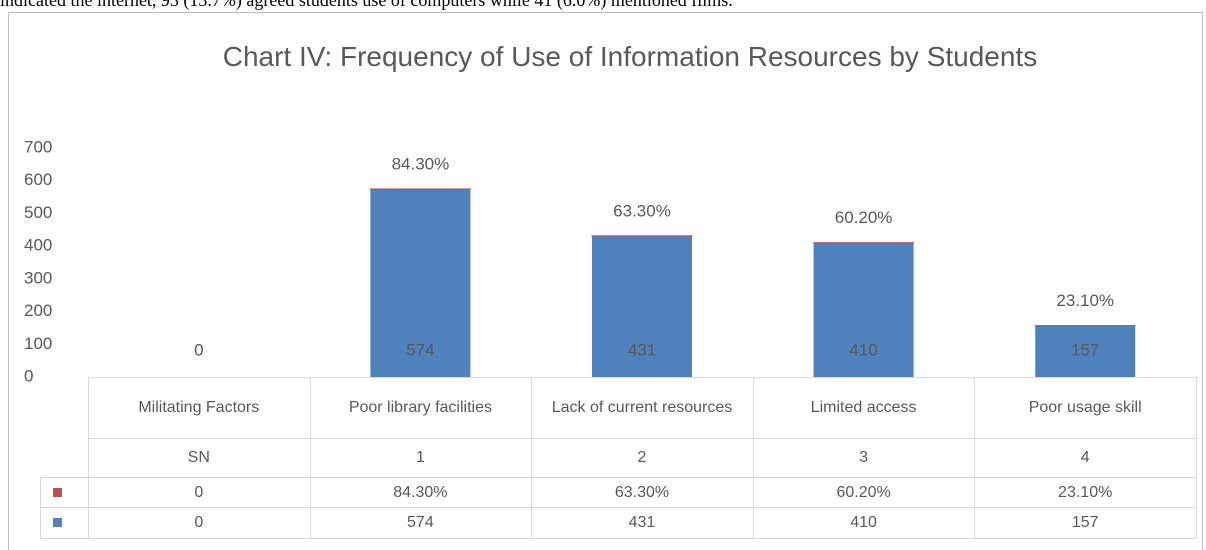 The width and height of the screenshot is (1206, 550). Describe the element at coordinates (38, 179) in the screenshot. I see `y-tick-label: 600` at that location.